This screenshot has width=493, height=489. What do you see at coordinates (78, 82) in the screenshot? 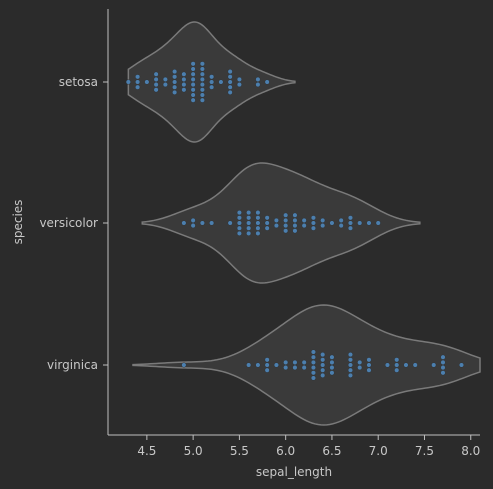
I see `y-tick-label-setosa: setosa` at bounding box center [78, 82].